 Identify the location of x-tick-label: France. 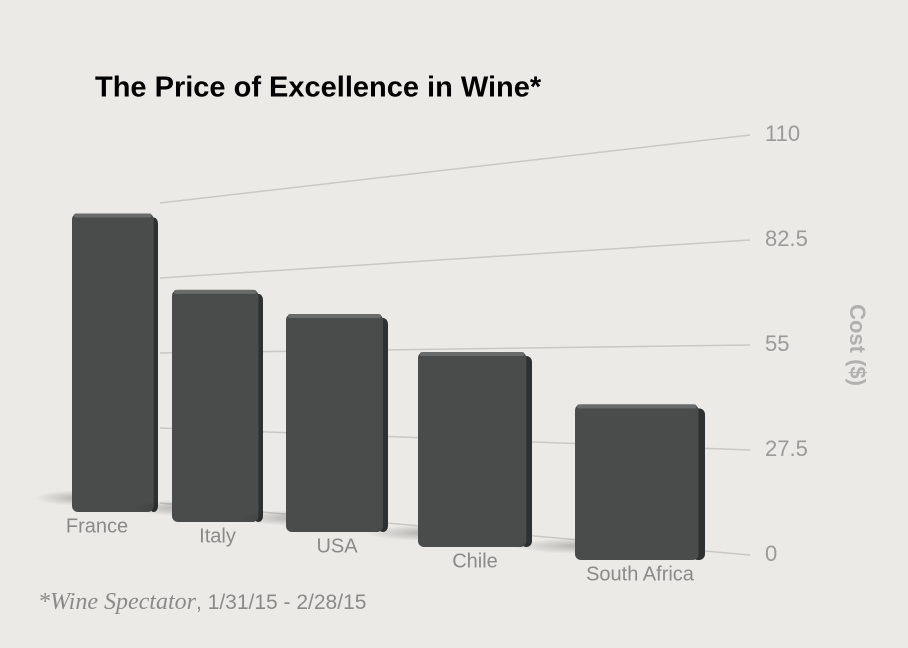
(97, 526).